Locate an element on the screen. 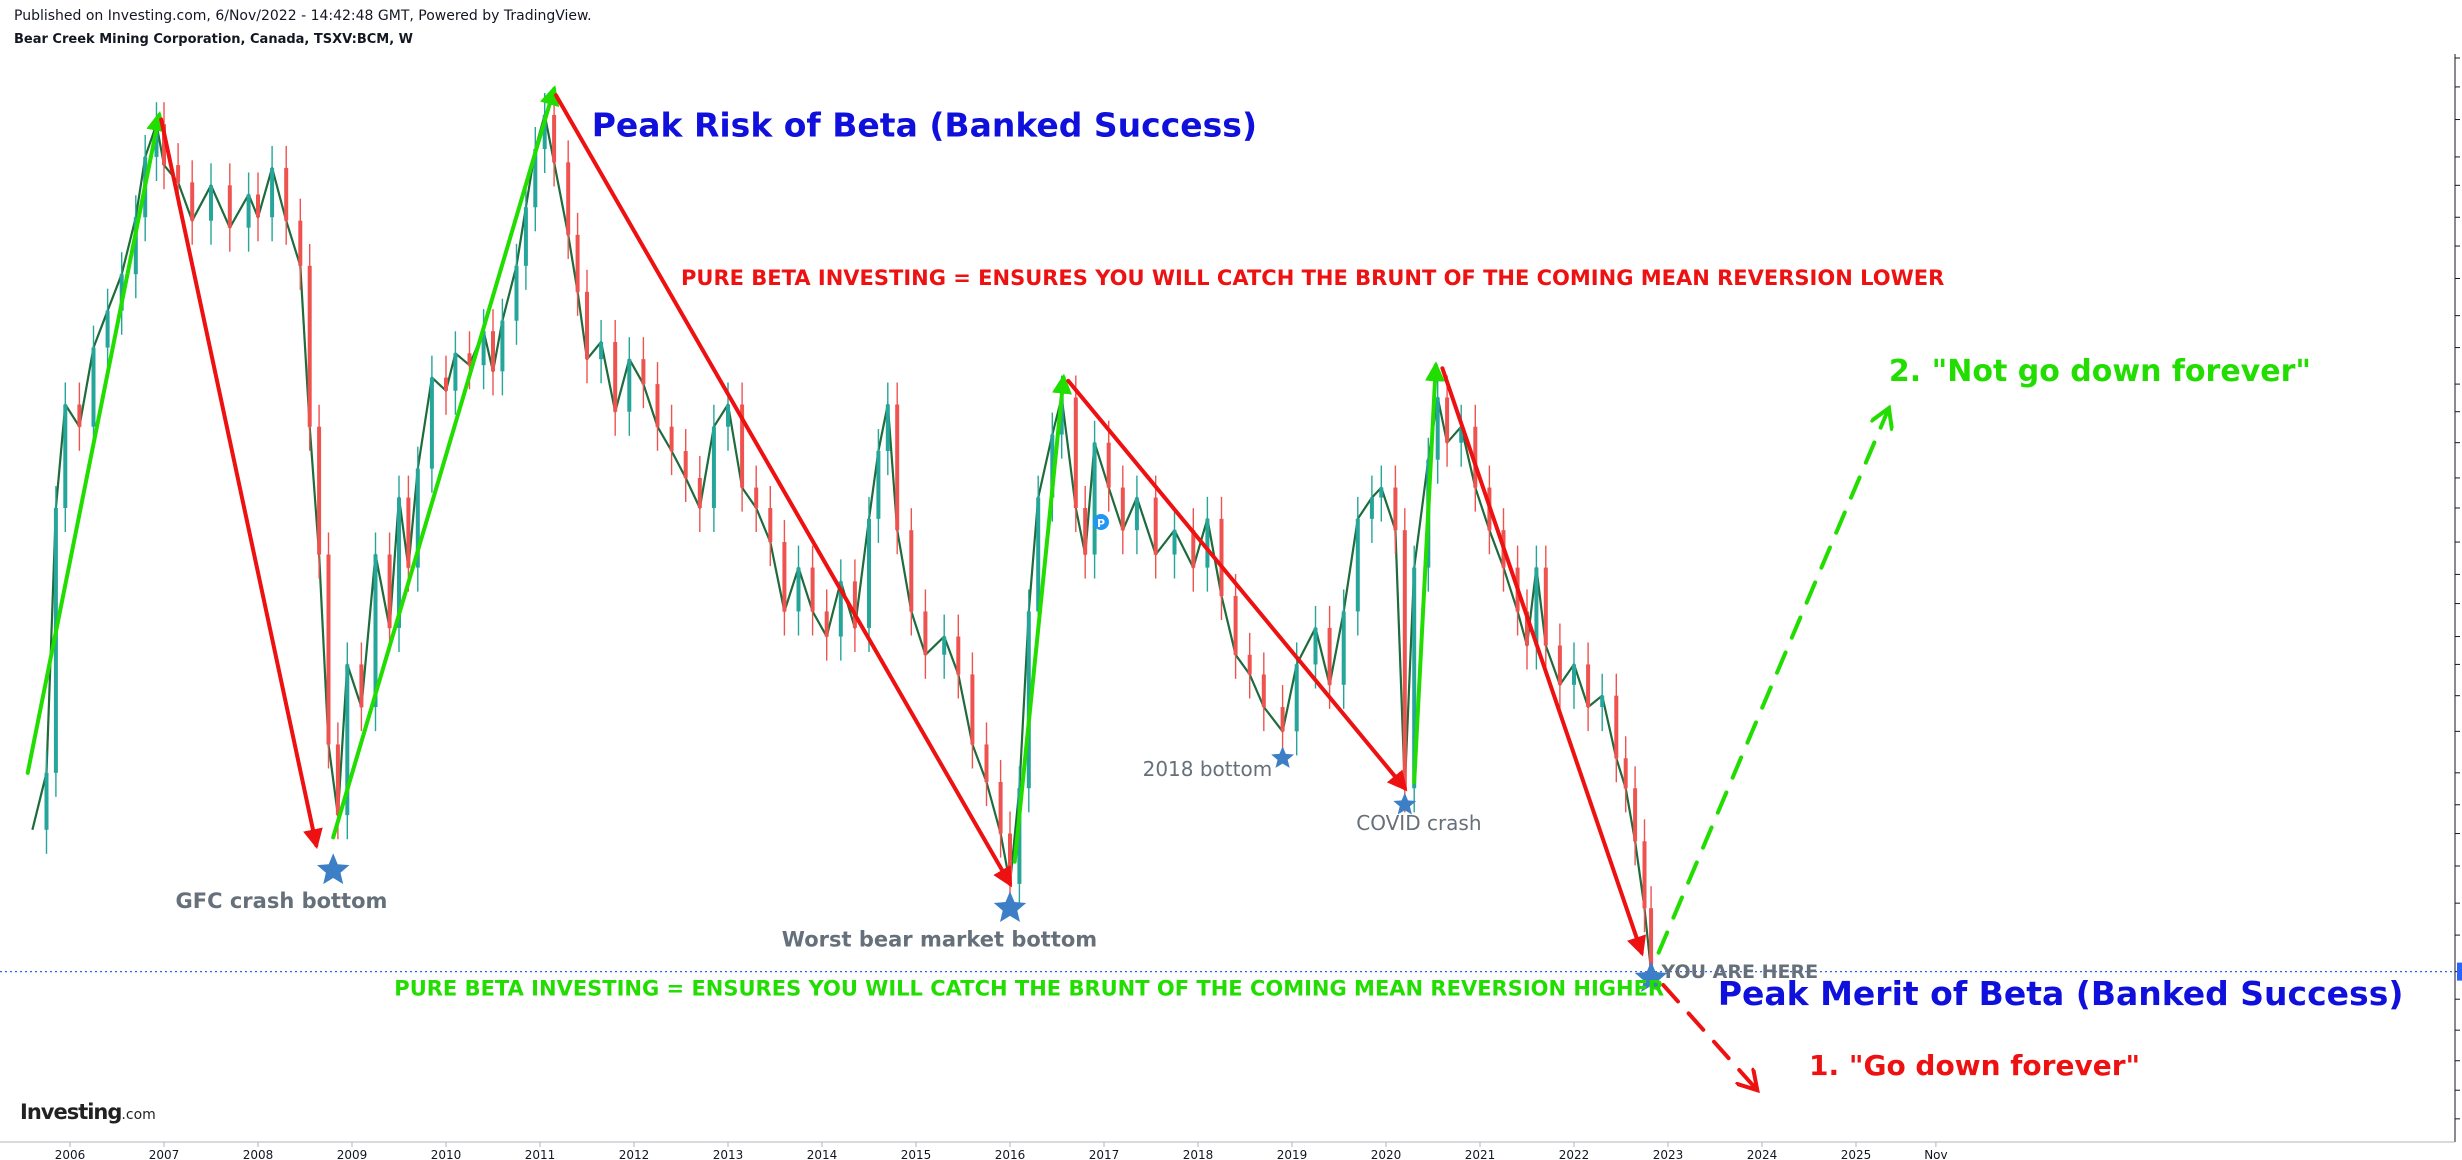 Image resolution: width=2462 pixels, height=1160 pixels. x-tick-label: 2014 is located at coordinates (822, 1154).